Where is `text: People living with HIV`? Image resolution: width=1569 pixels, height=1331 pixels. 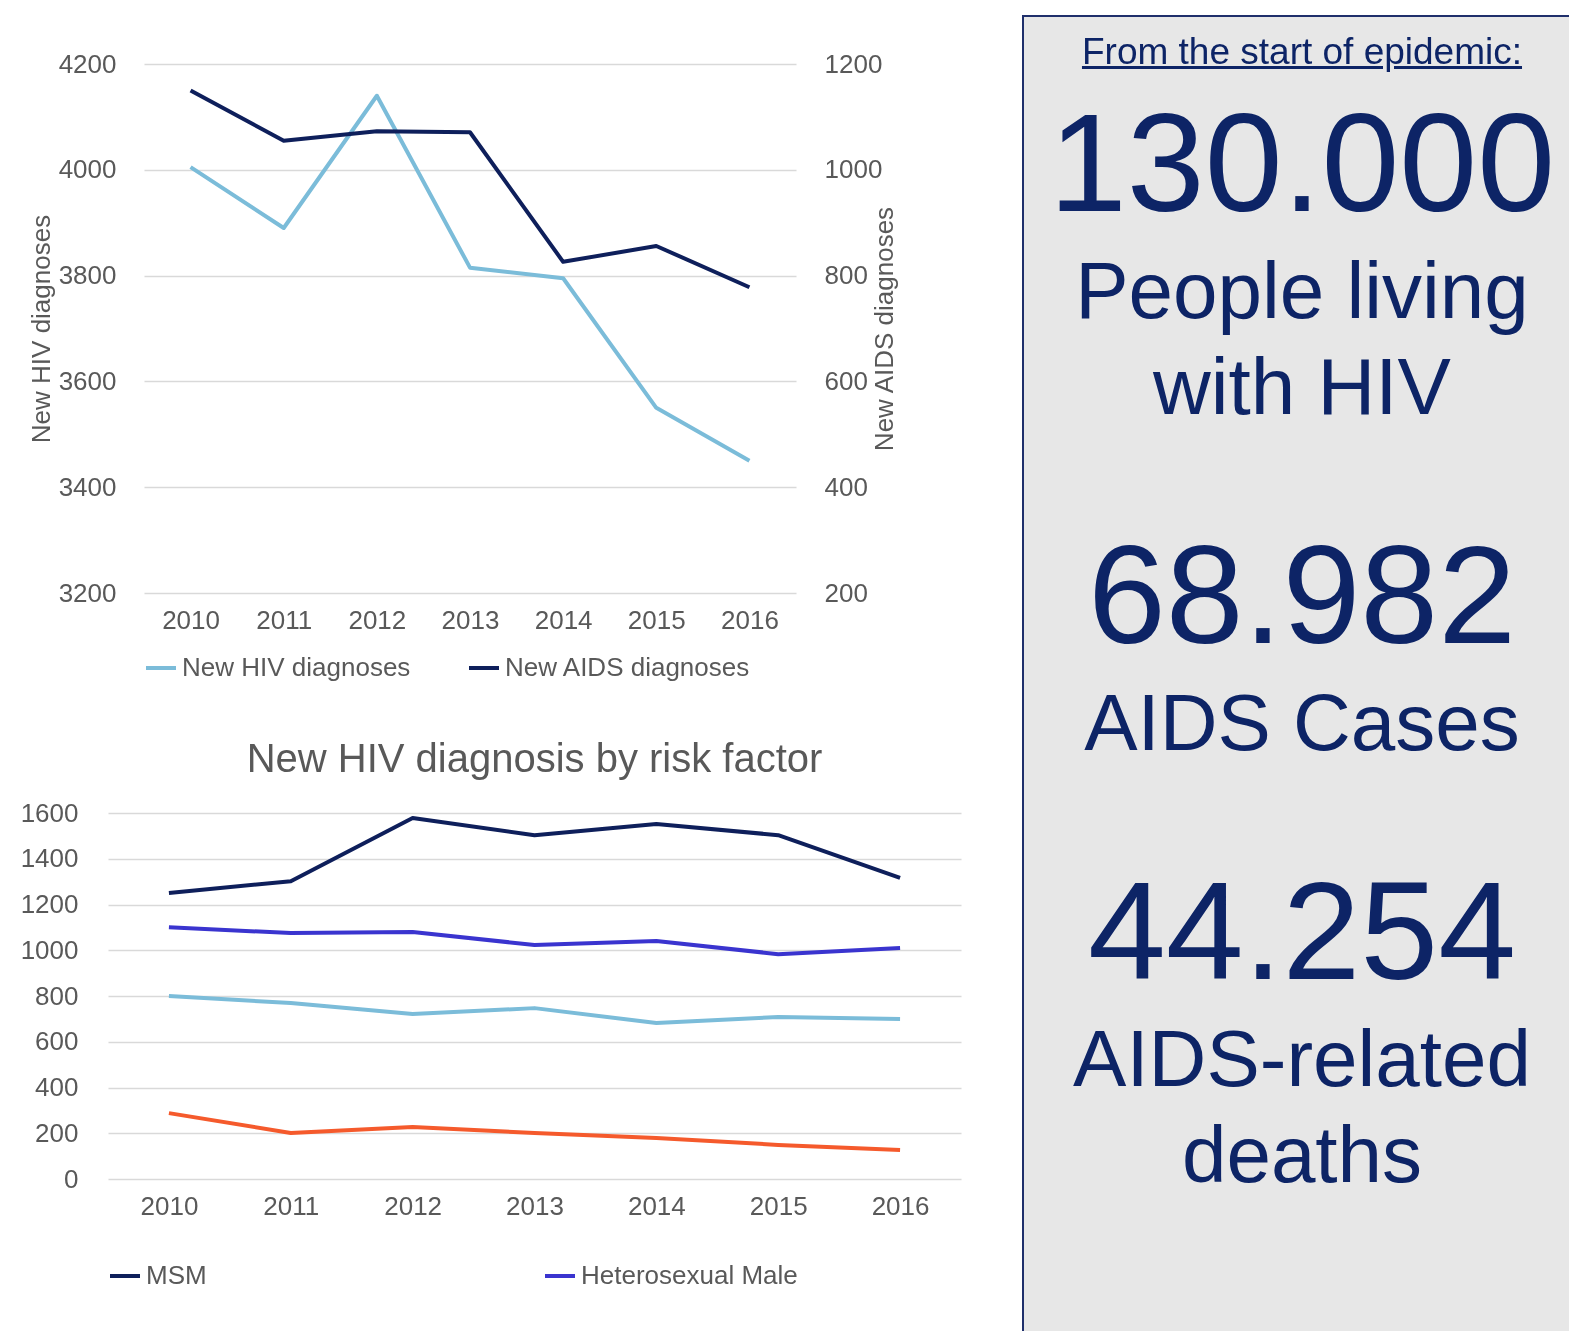
text: People living with HIV is located at coordinates (1302, 339).